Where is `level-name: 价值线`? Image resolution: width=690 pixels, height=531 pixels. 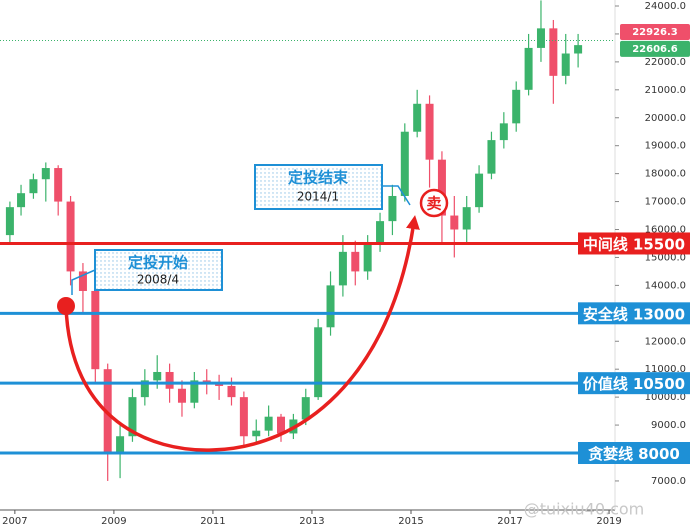 level-name: 价值线 is located at coordinates (605, 384).